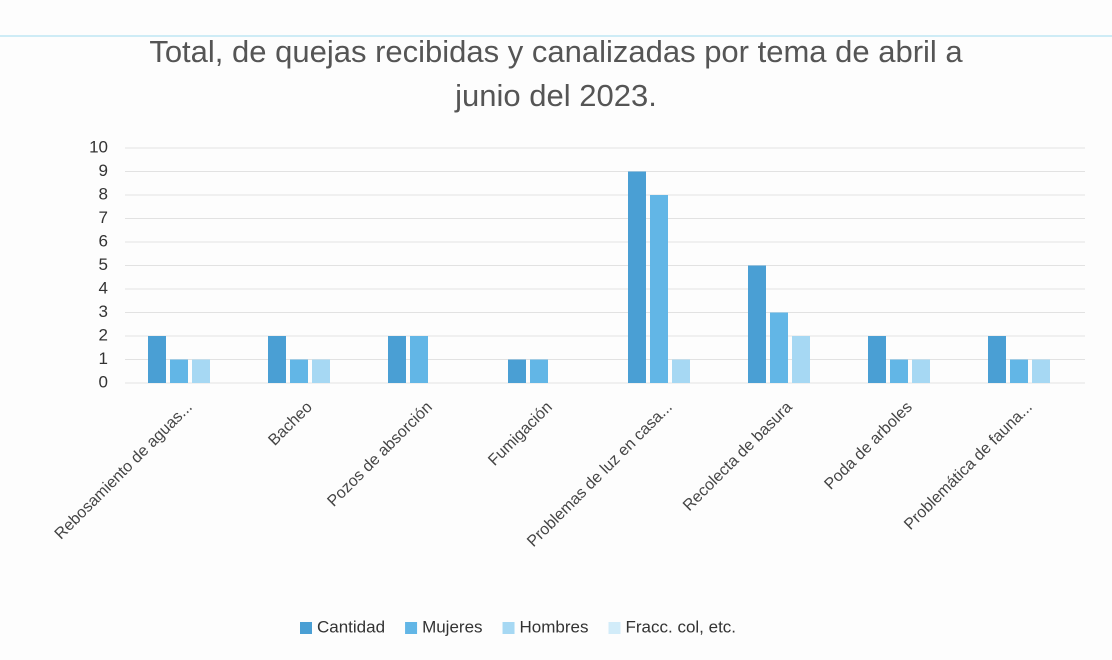  What do you see at coordinates (290, 424) in the screenshot?
I see `x-tick-label: Bacheo` at bounding box center [290, 424].